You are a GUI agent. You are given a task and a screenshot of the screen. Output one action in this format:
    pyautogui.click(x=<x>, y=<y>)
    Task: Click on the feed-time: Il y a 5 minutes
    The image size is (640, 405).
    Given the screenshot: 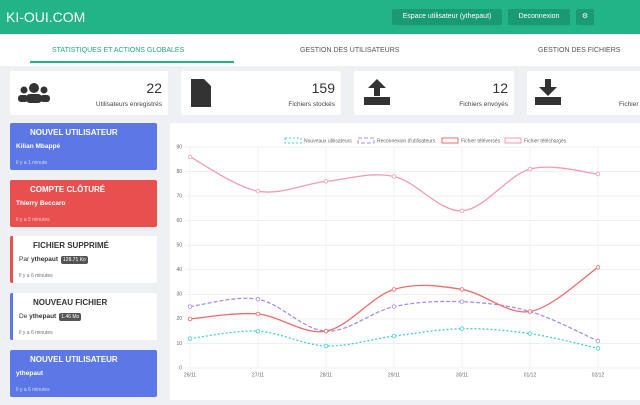 What is the action you would take?
    pyautogui.click(x=33, y=220)
    